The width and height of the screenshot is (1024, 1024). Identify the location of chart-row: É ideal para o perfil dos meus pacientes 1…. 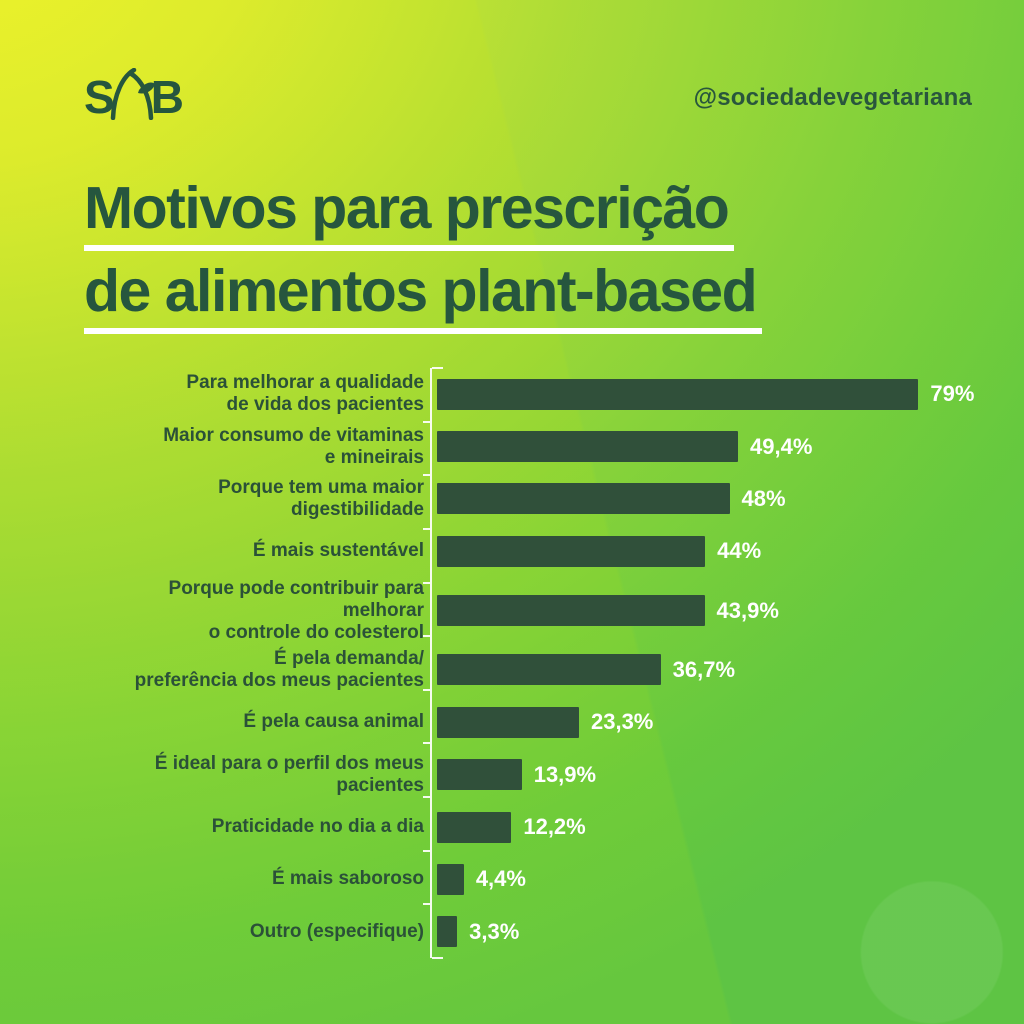
(553, 774).